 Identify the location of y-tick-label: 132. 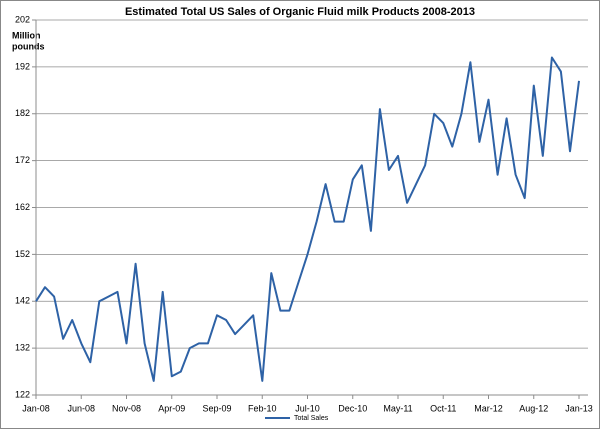
(22, 348).